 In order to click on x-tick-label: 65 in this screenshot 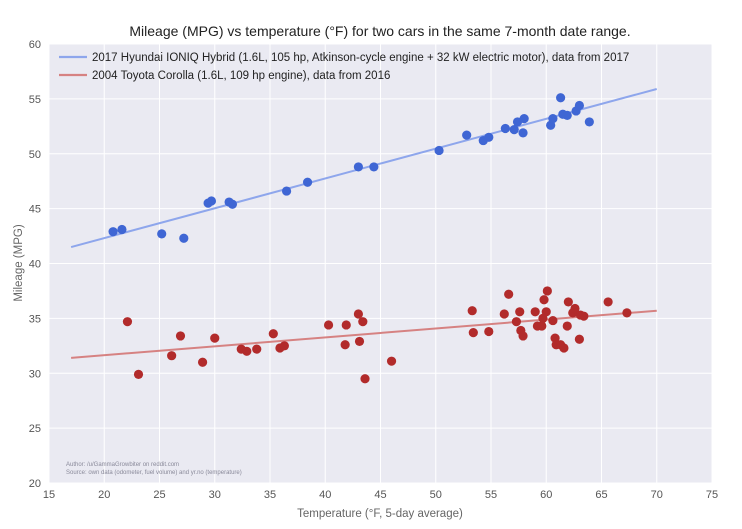, I will do `click(601, 495)`.